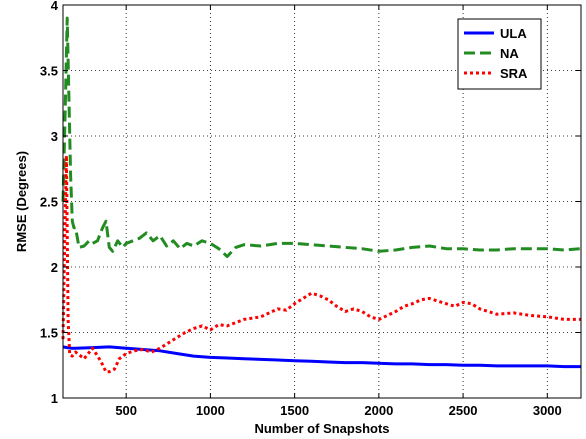  What do you see at coordinates (378, 410) in the screenshot?
I see `x-tick-label: 2000` at bounding box center [378, 410].